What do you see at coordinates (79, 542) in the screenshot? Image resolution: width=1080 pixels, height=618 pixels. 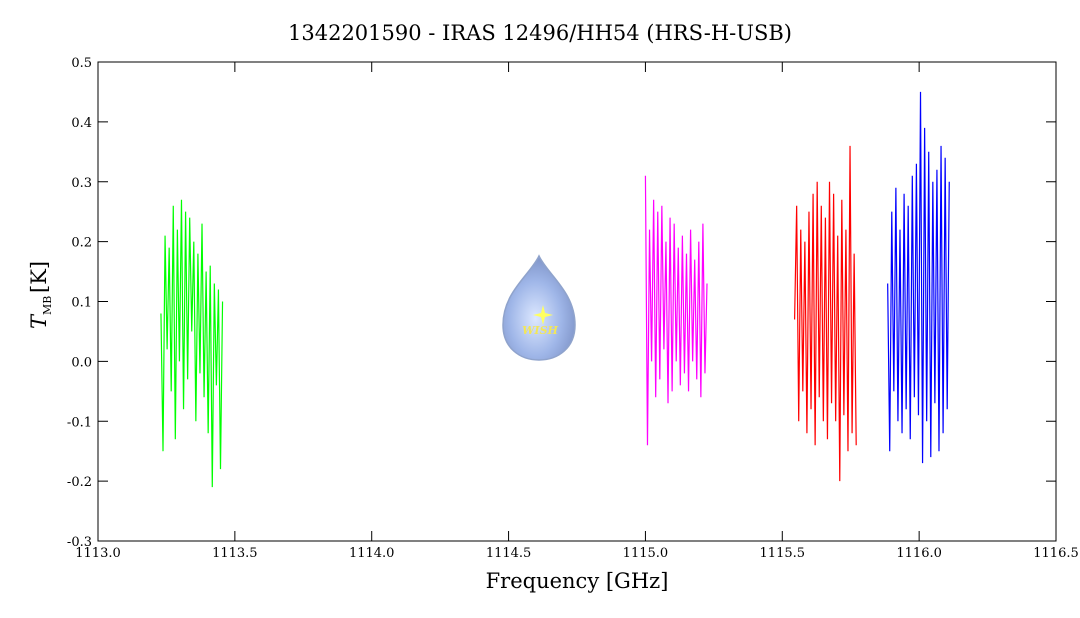 I see `y-tick-label: -0.3` at bounding box center [79, 542].